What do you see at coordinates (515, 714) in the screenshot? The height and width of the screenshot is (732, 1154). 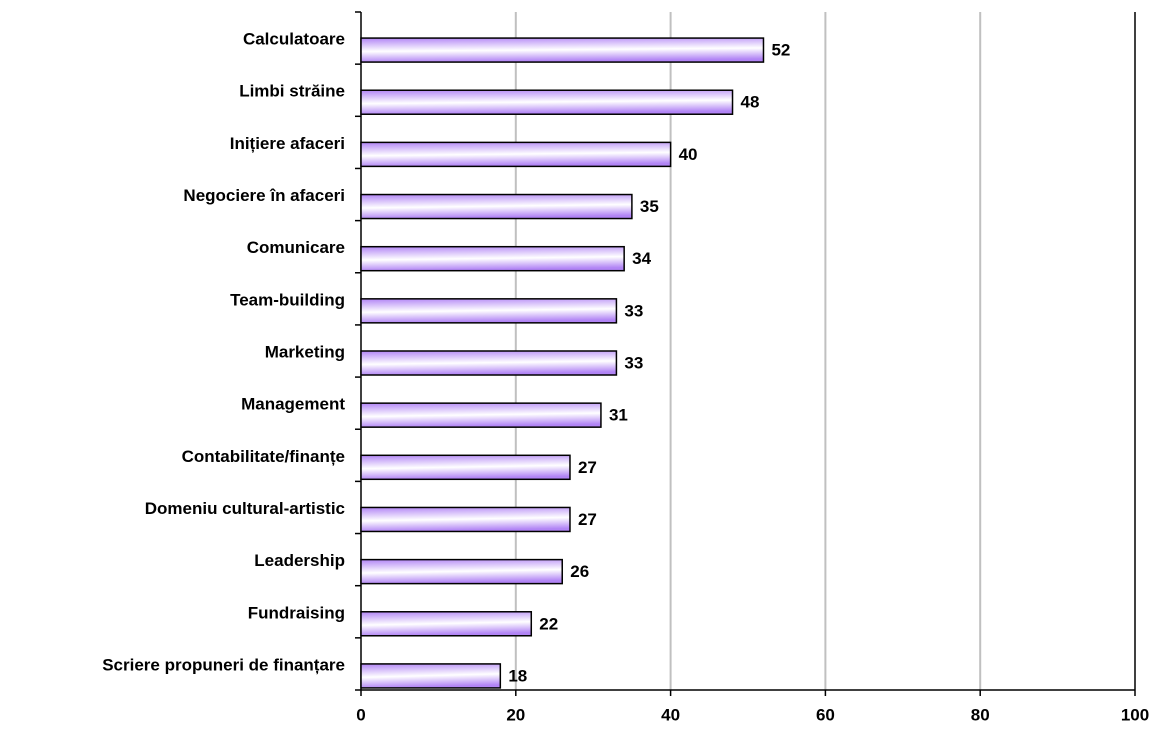 I see `x-tick-label: 20` at bounding box center [515, 714].